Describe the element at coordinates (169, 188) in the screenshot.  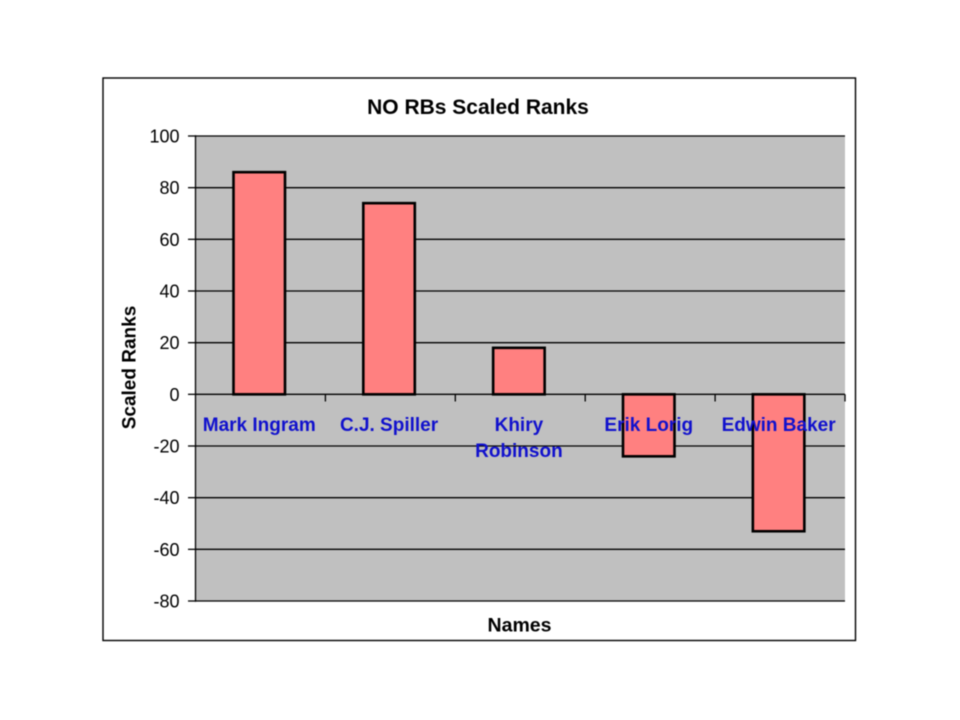
I see `svg-text: 80` at that location.